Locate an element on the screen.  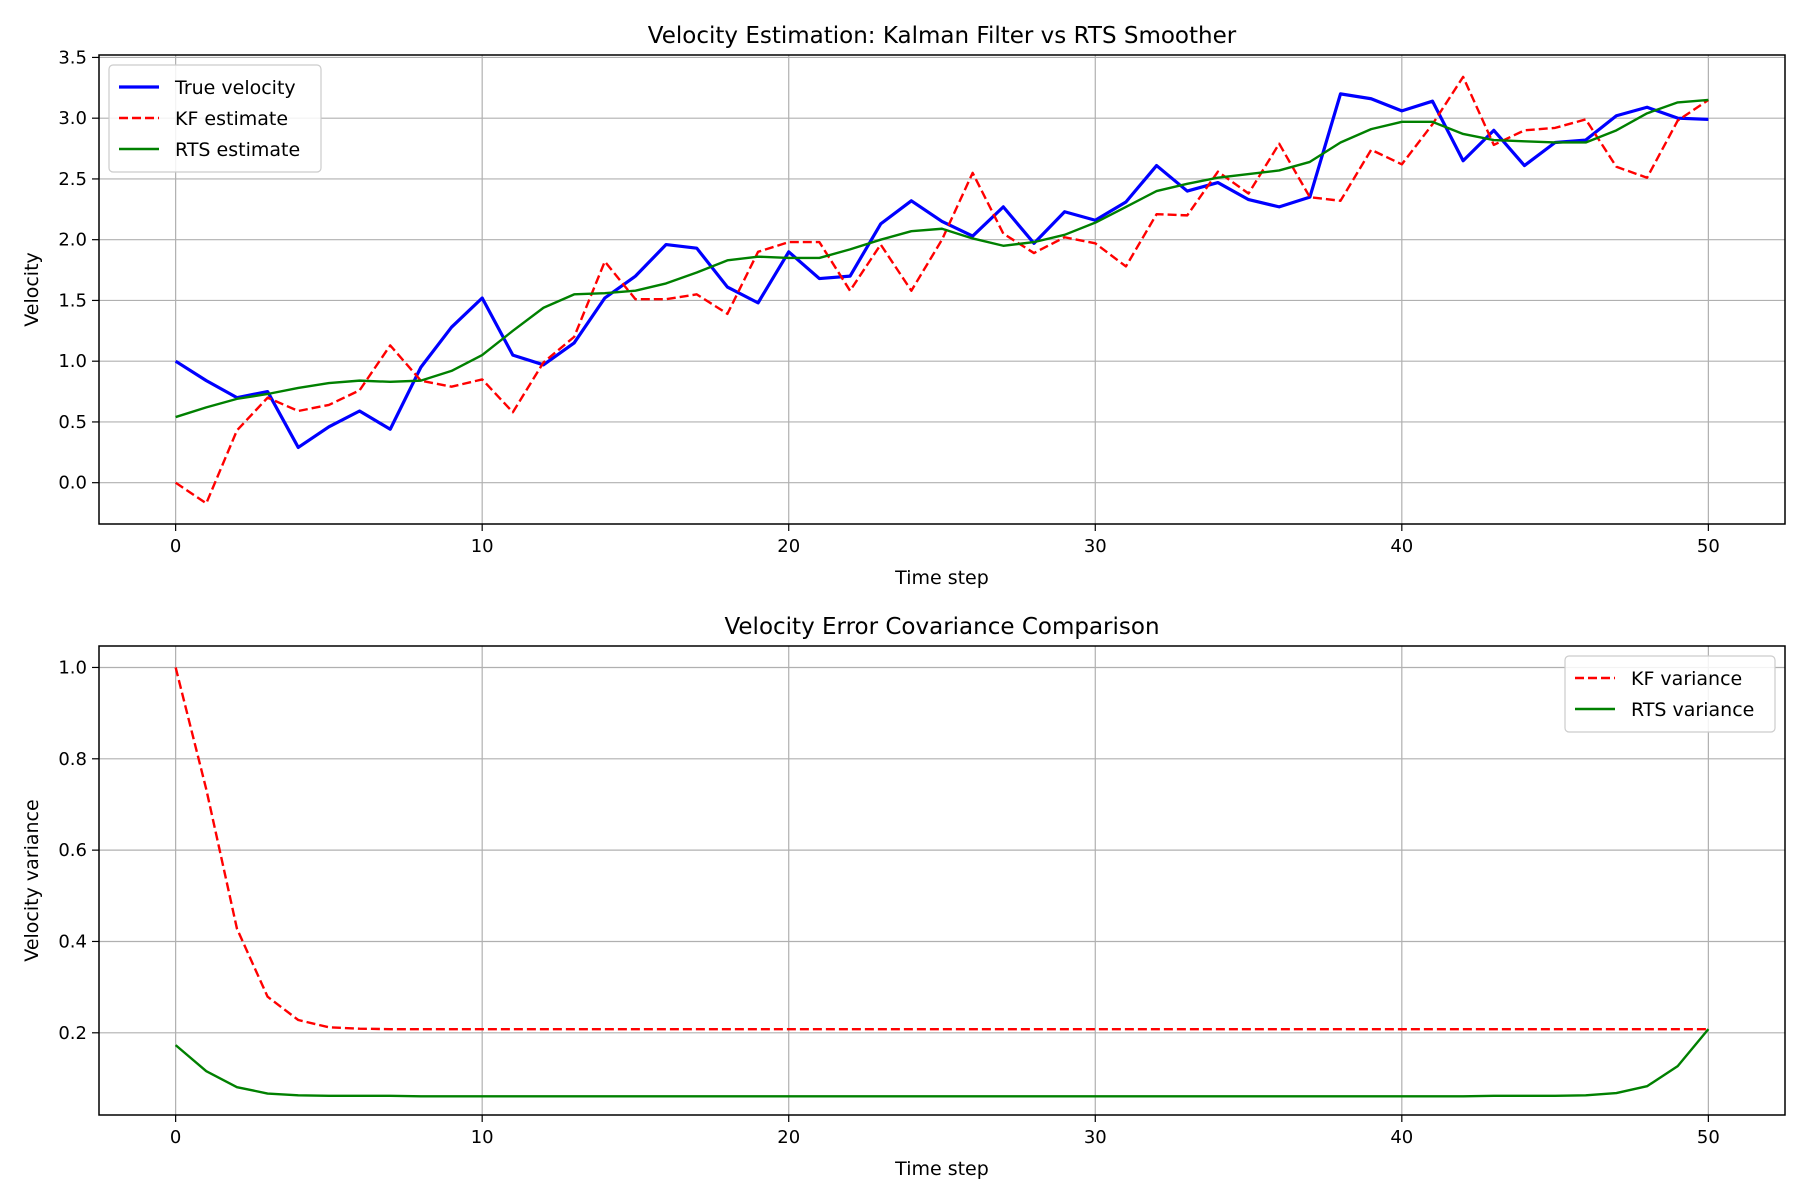
legend-label: KF variance is located at coordinates (1686, 679).